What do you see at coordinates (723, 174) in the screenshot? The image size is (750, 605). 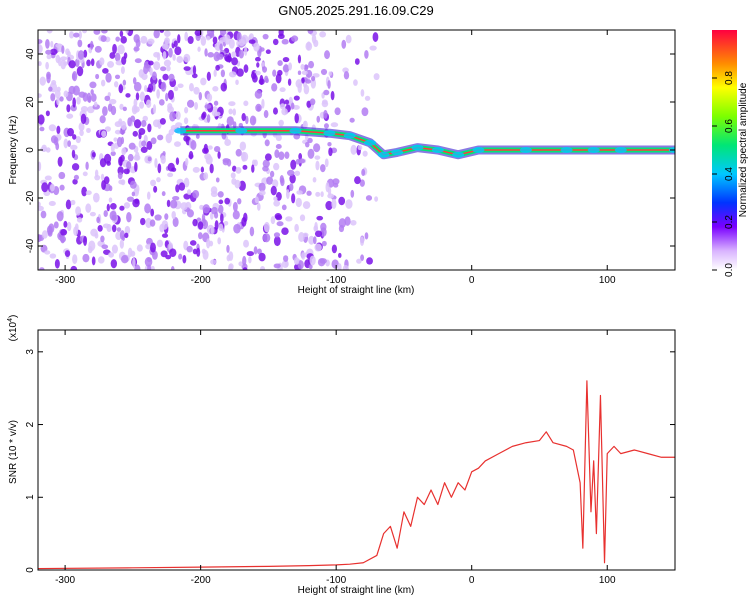 I see `colorbar-ticks: 0.0 0.2 0.4 0.6 0.8` at bounding box center [723, 174].